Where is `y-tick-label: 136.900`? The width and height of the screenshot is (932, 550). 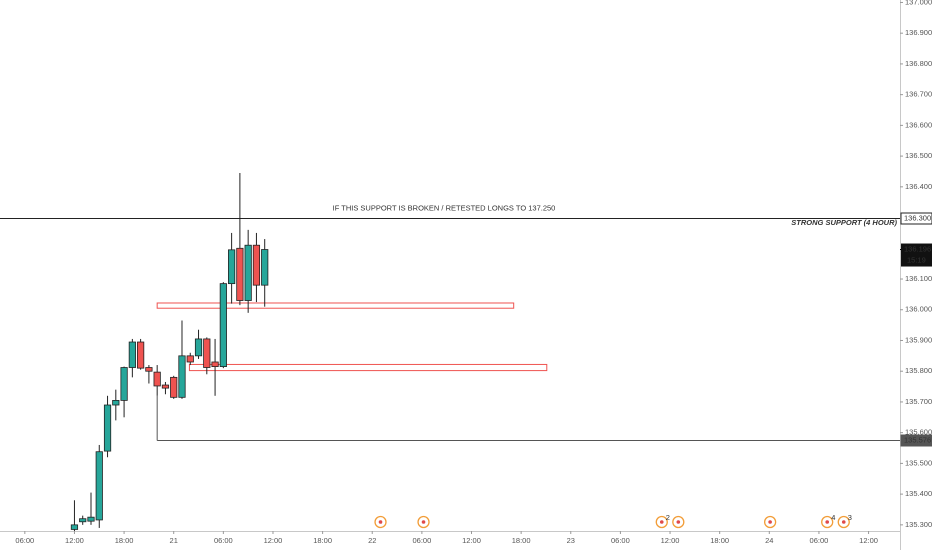 y-tick-label: 136.900 is located at coordinates (918, 32).